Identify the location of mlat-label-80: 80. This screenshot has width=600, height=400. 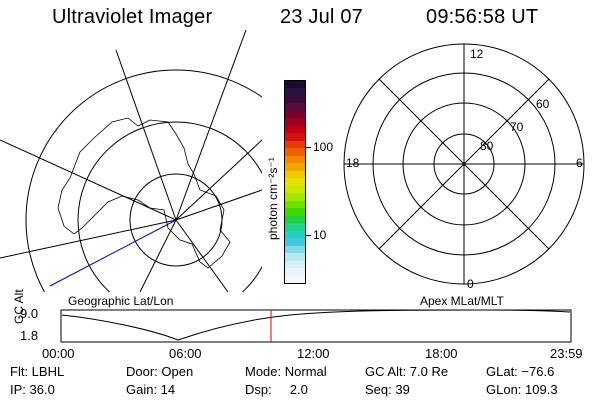
(487, 146).